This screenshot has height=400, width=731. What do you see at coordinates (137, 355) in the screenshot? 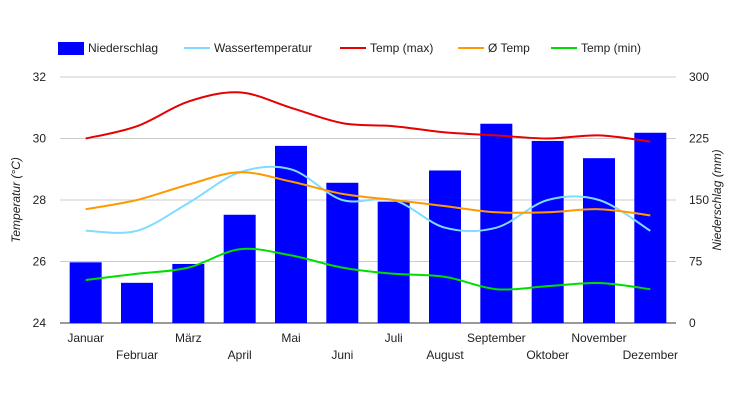
I see `category-label: Februar` at bounding box center [137, 355].